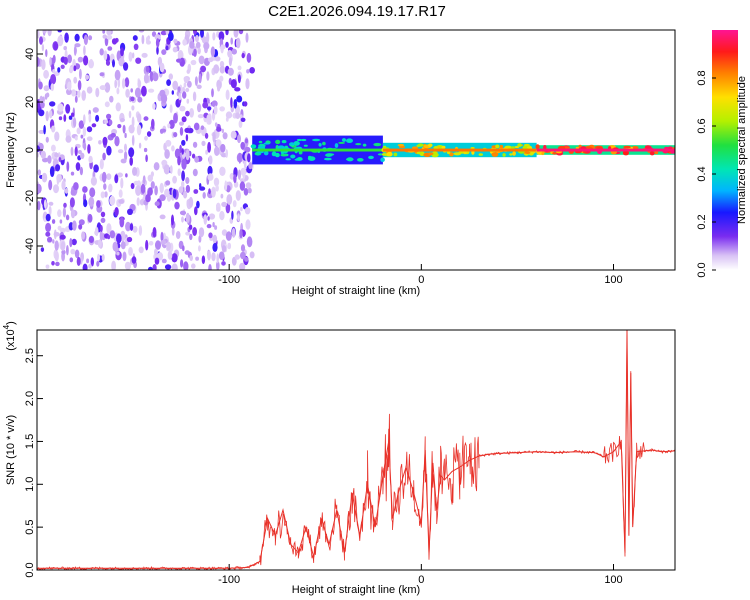 Image resolution: width=750 pixels, height=600 pixels. Describe the element at coordinates (11, 450) in the screenshot. I see `snr-ylabel: SNR (10 * v/v)` at that location.